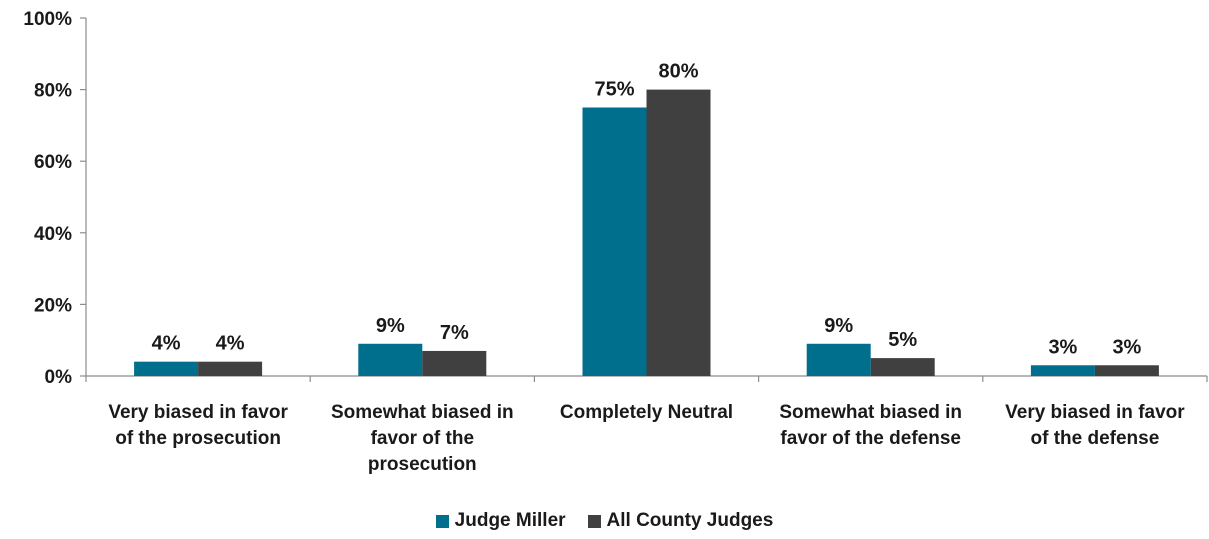 This screenshot has width=1209, height=539. Describe the element at coordinates (678, 72) in the screenshot. I see `data-label: 80%` at that location.